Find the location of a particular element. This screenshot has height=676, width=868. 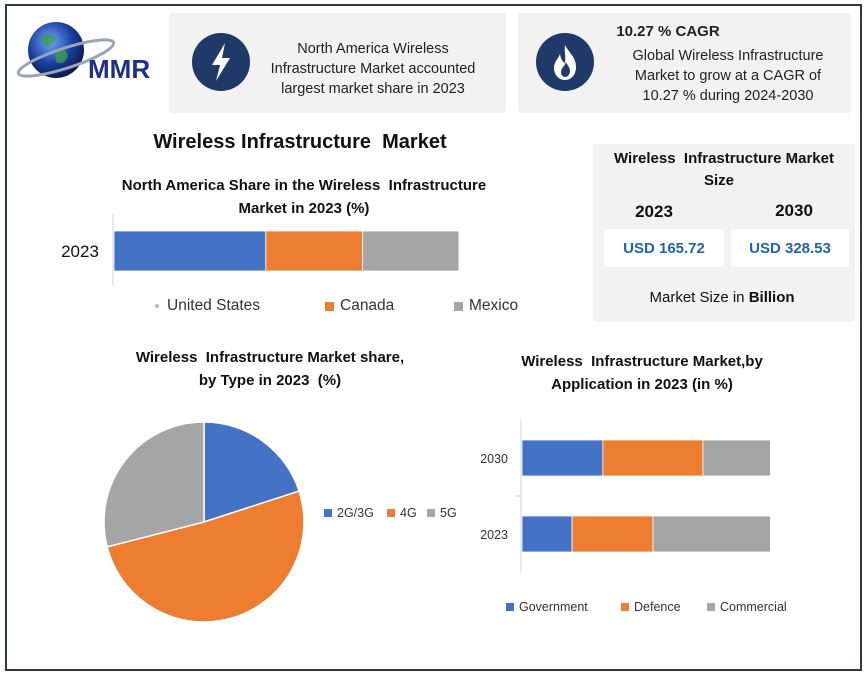

chart1-category-label: 2023 is located at coordinates (80, 251).